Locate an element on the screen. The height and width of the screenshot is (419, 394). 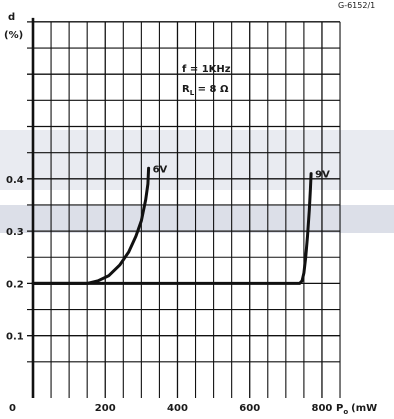
series-label-6v: 6V is located at coordinates (160, 169).